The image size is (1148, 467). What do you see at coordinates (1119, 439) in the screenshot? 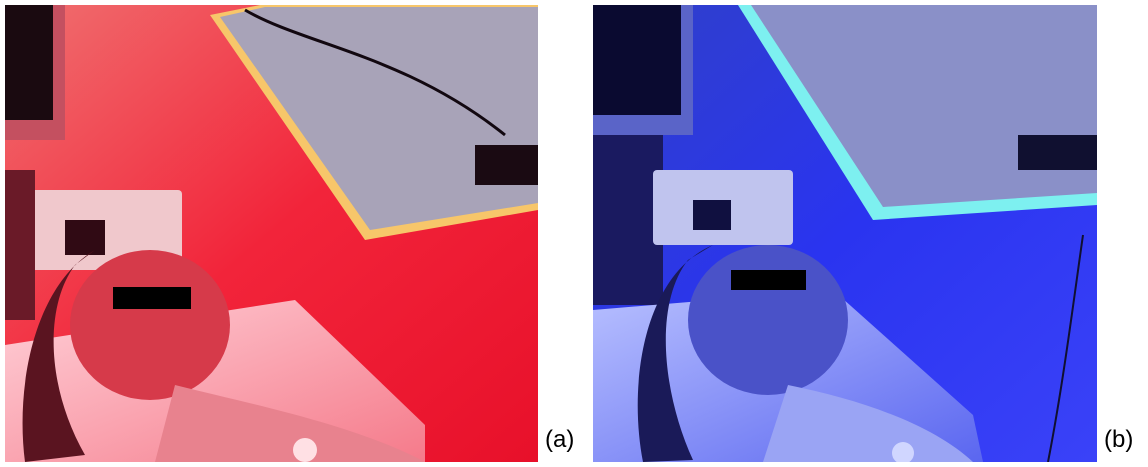
I see `panel-label: (b)` at bounding box center [1119, 439].